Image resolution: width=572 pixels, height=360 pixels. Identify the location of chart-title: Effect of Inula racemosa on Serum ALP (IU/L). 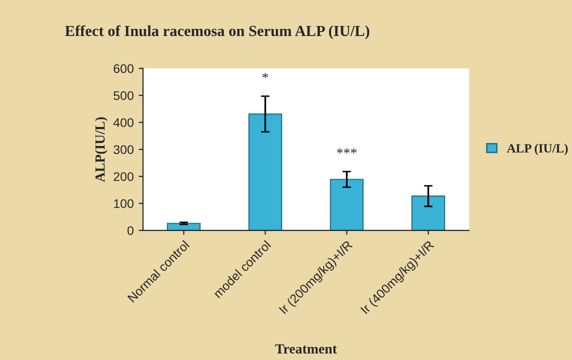
(217, 32).